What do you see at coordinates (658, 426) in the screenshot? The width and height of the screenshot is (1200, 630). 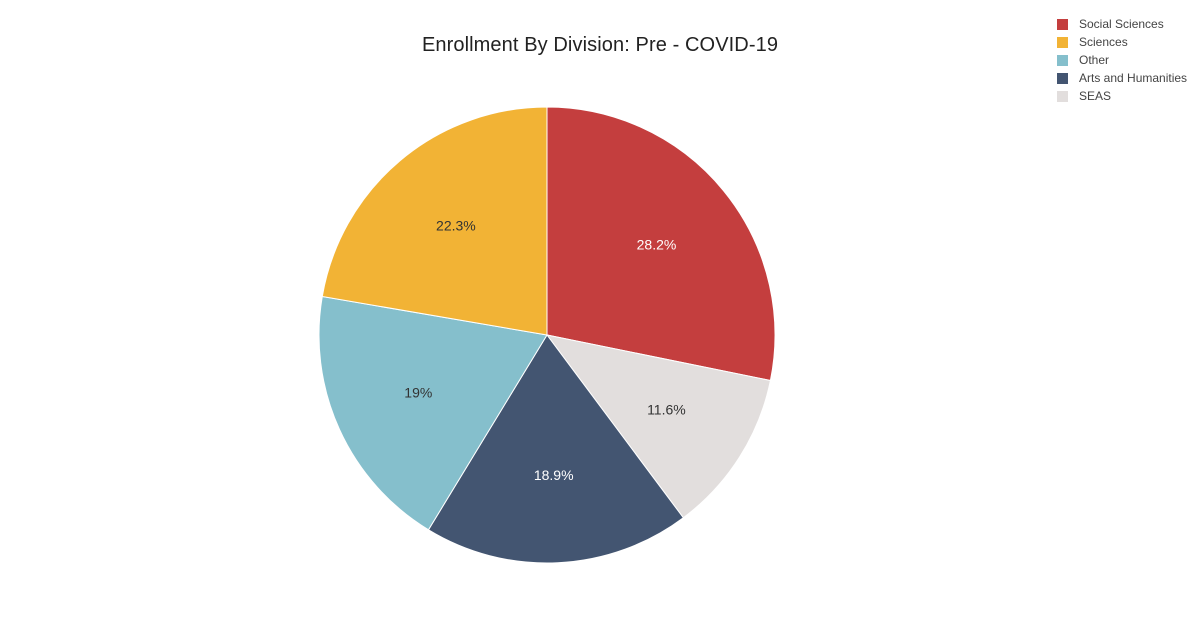 I see `pie-slice-seas` at bounding box center [658, 426].